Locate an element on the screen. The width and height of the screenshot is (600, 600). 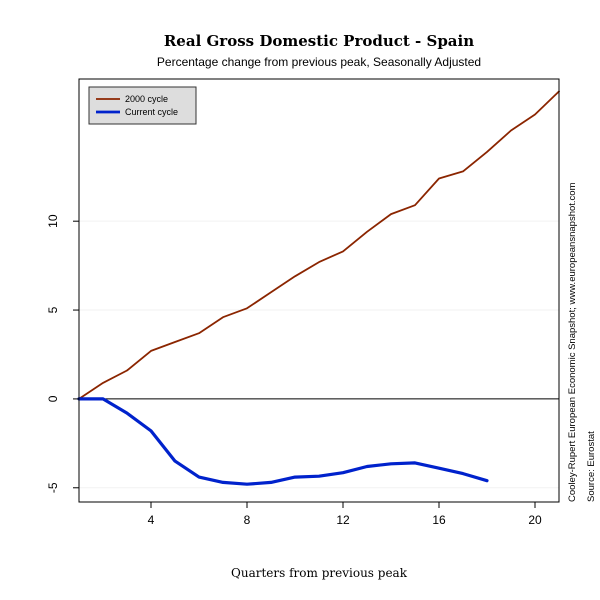
x-tick-label: 16 is located at coordinates (439, 520).